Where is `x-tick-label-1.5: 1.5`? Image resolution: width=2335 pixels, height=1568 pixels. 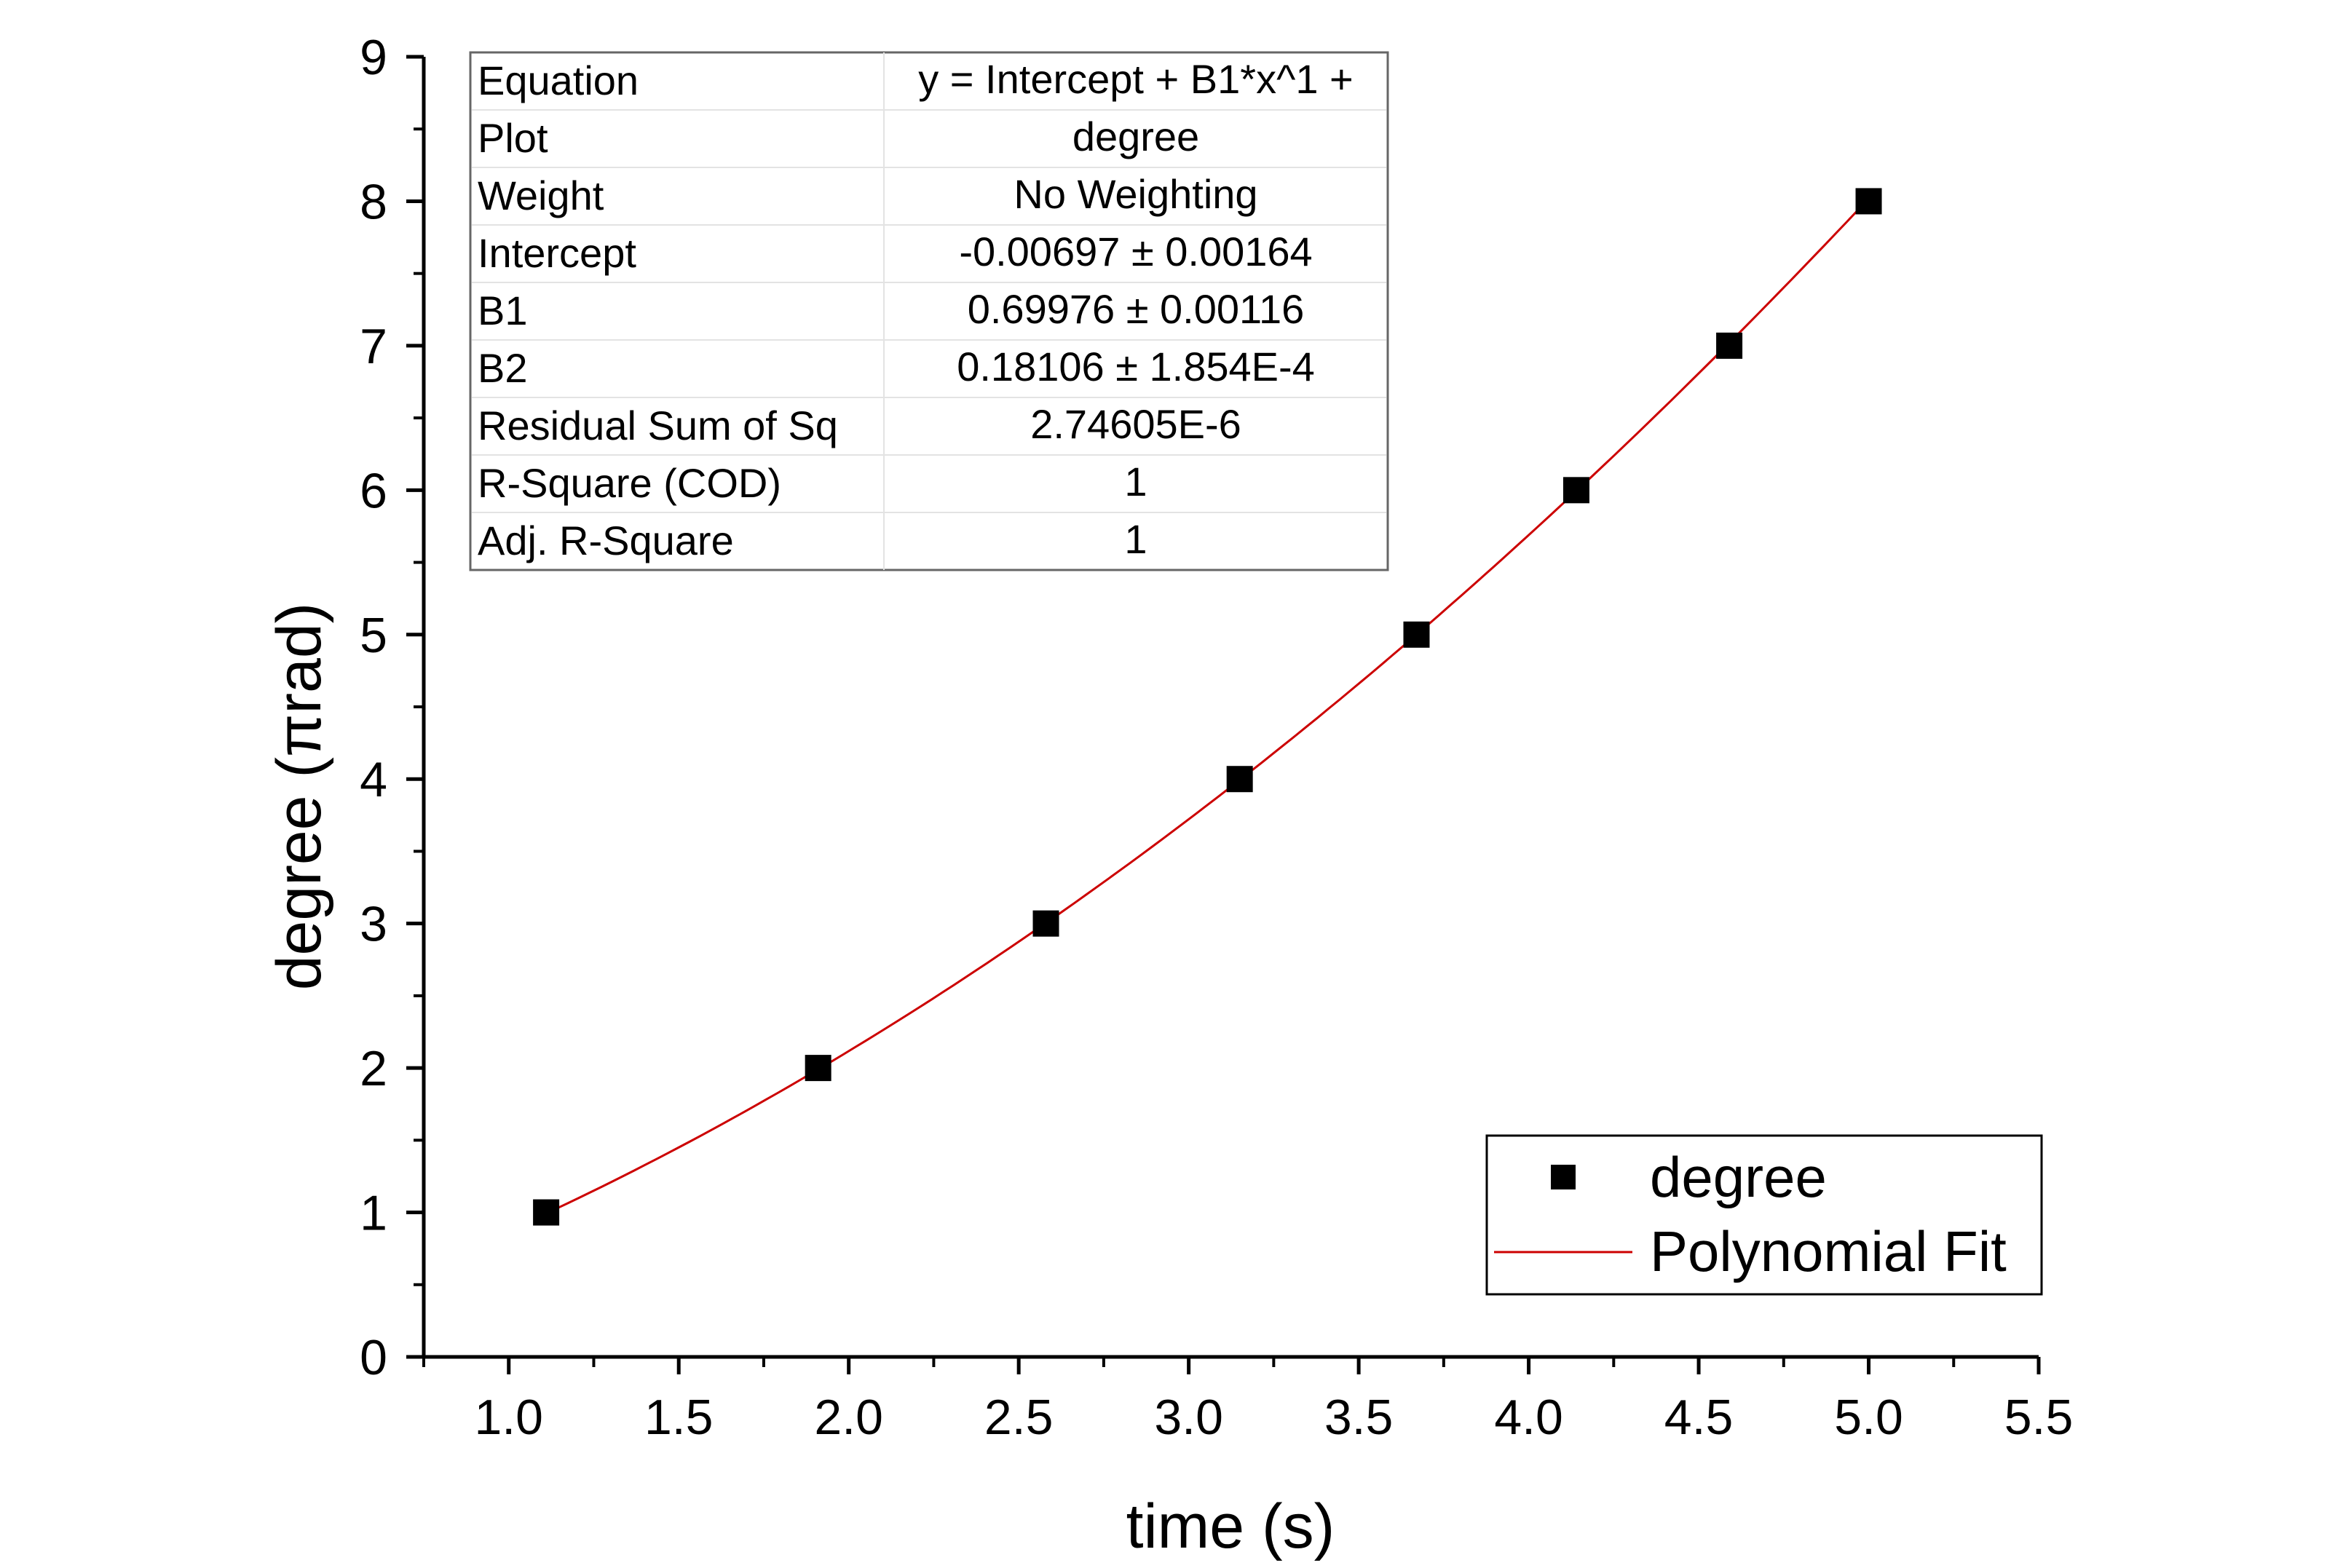
x-tick-label-1.5: 1.5 is located at coordinates (679, 1418).